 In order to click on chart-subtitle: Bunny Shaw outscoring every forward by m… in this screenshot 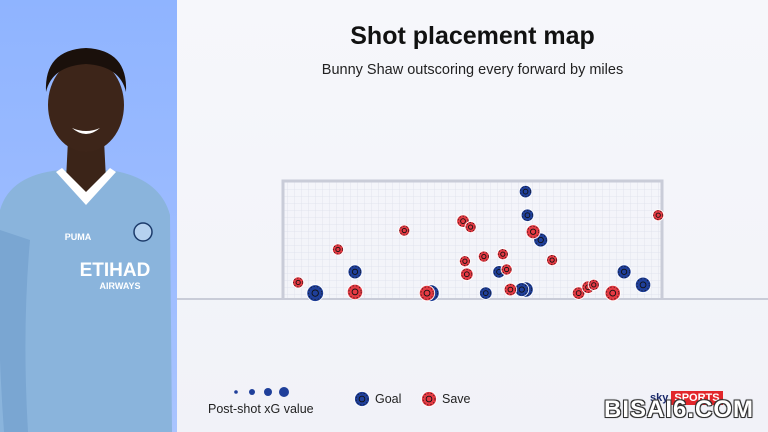, I will do `click(472, 70)`.